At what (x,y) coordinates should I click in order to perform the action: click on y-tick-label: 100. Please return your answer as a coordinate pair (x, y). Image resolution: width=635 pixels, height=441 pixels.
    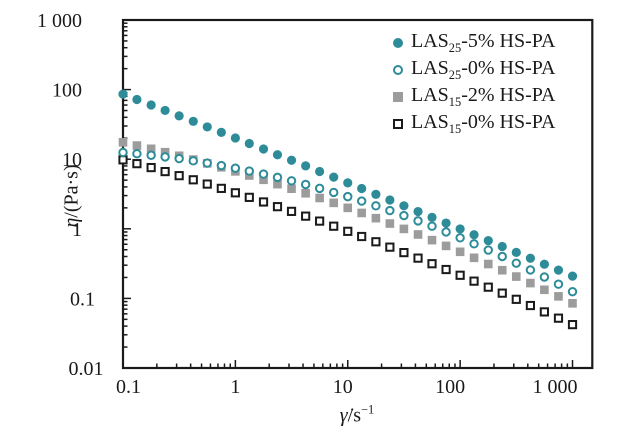
    Looking at the image, I should click on (67, 91).